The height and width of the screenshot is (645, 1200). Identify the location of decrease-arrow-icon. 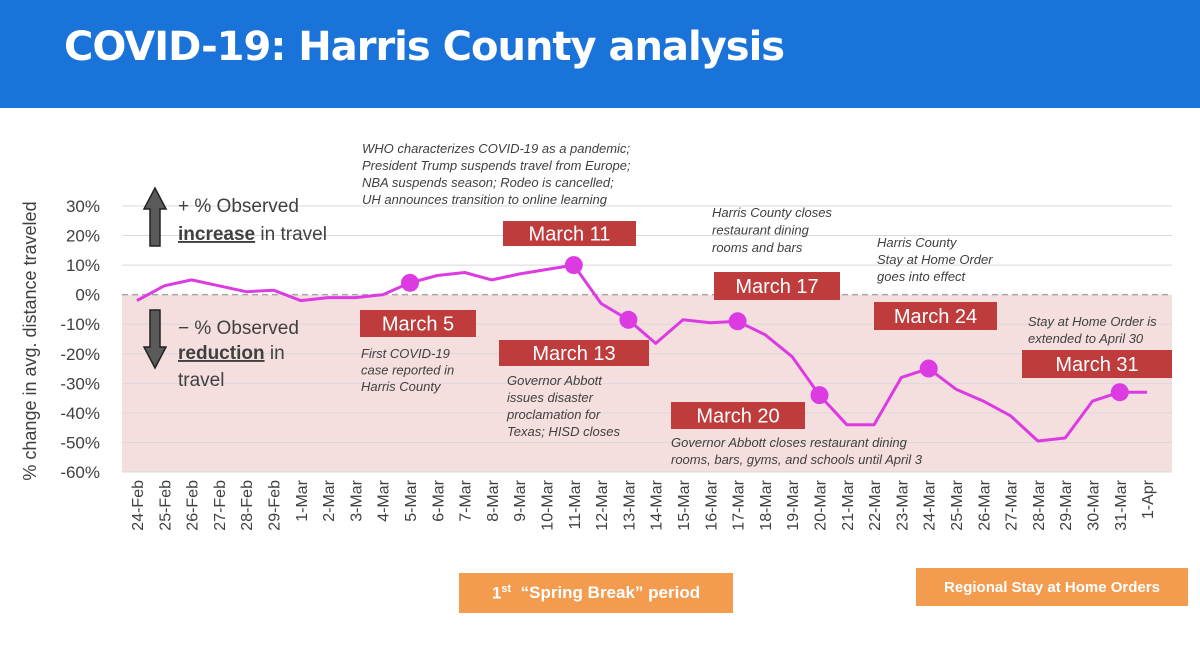
(155, 339).